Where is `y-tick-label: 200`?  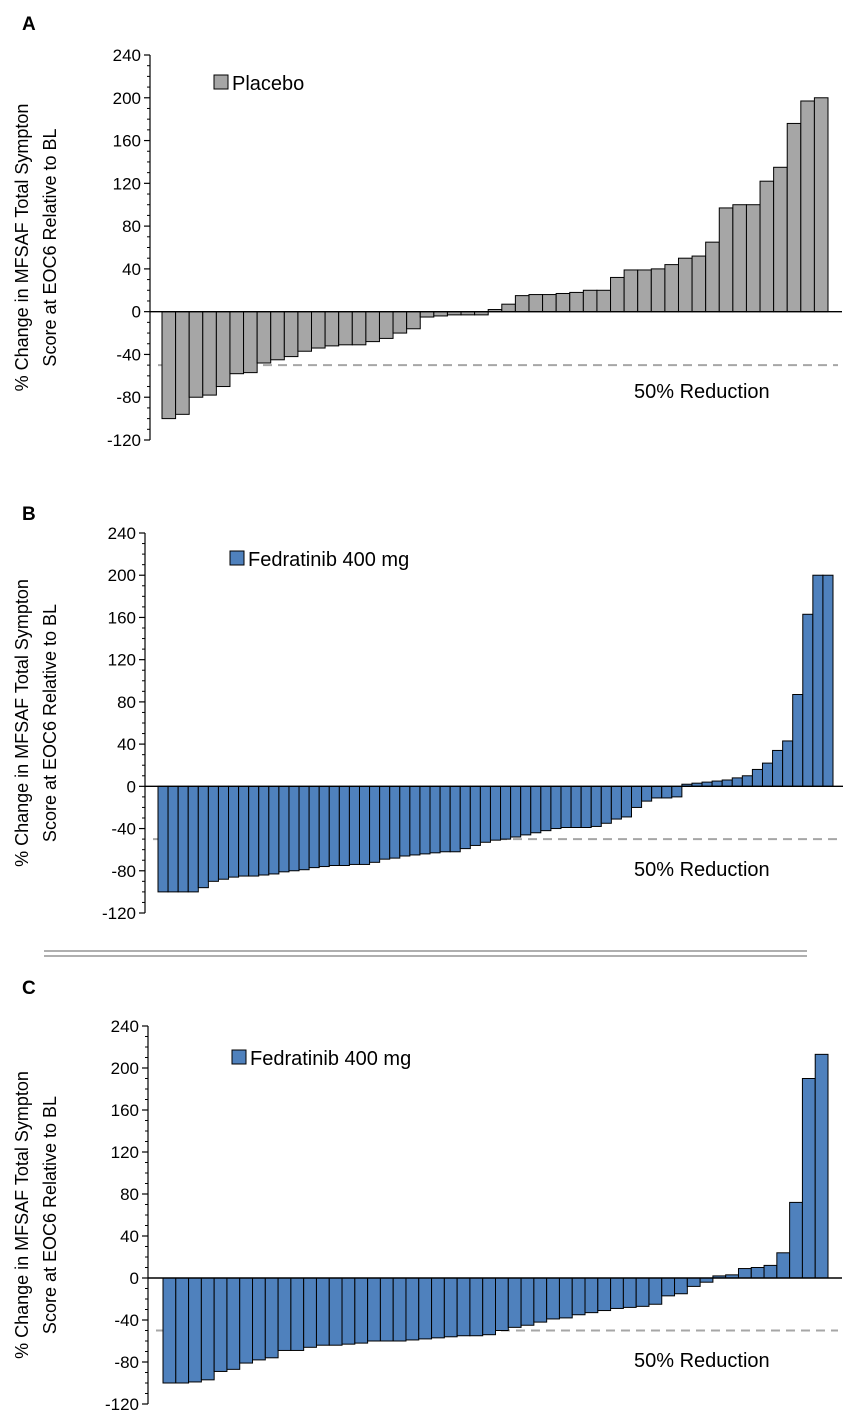 y-tick-label: 200 is located at coordinates (127, 98).